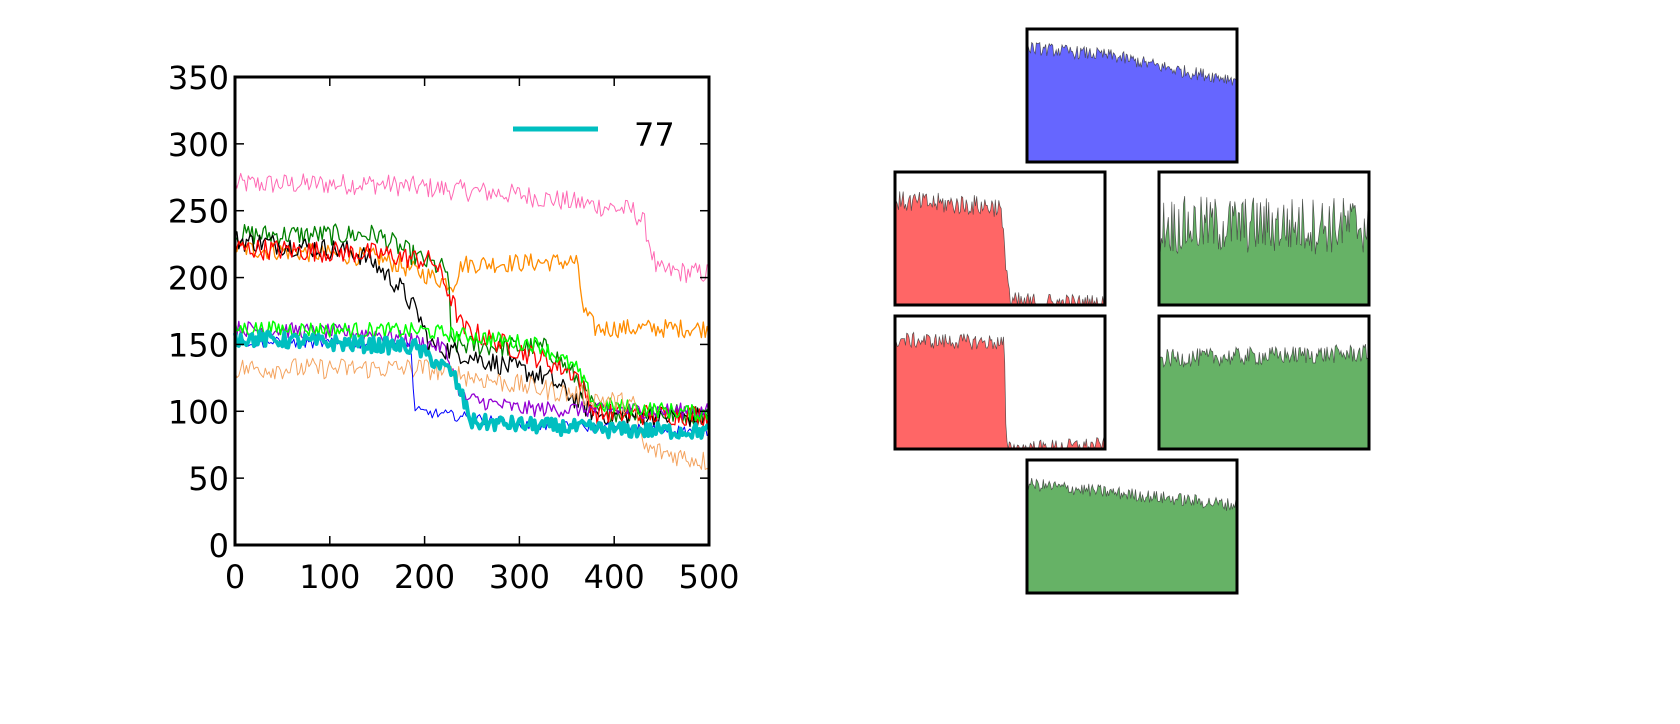  I want to click on line-series-group, so click(471, 321).